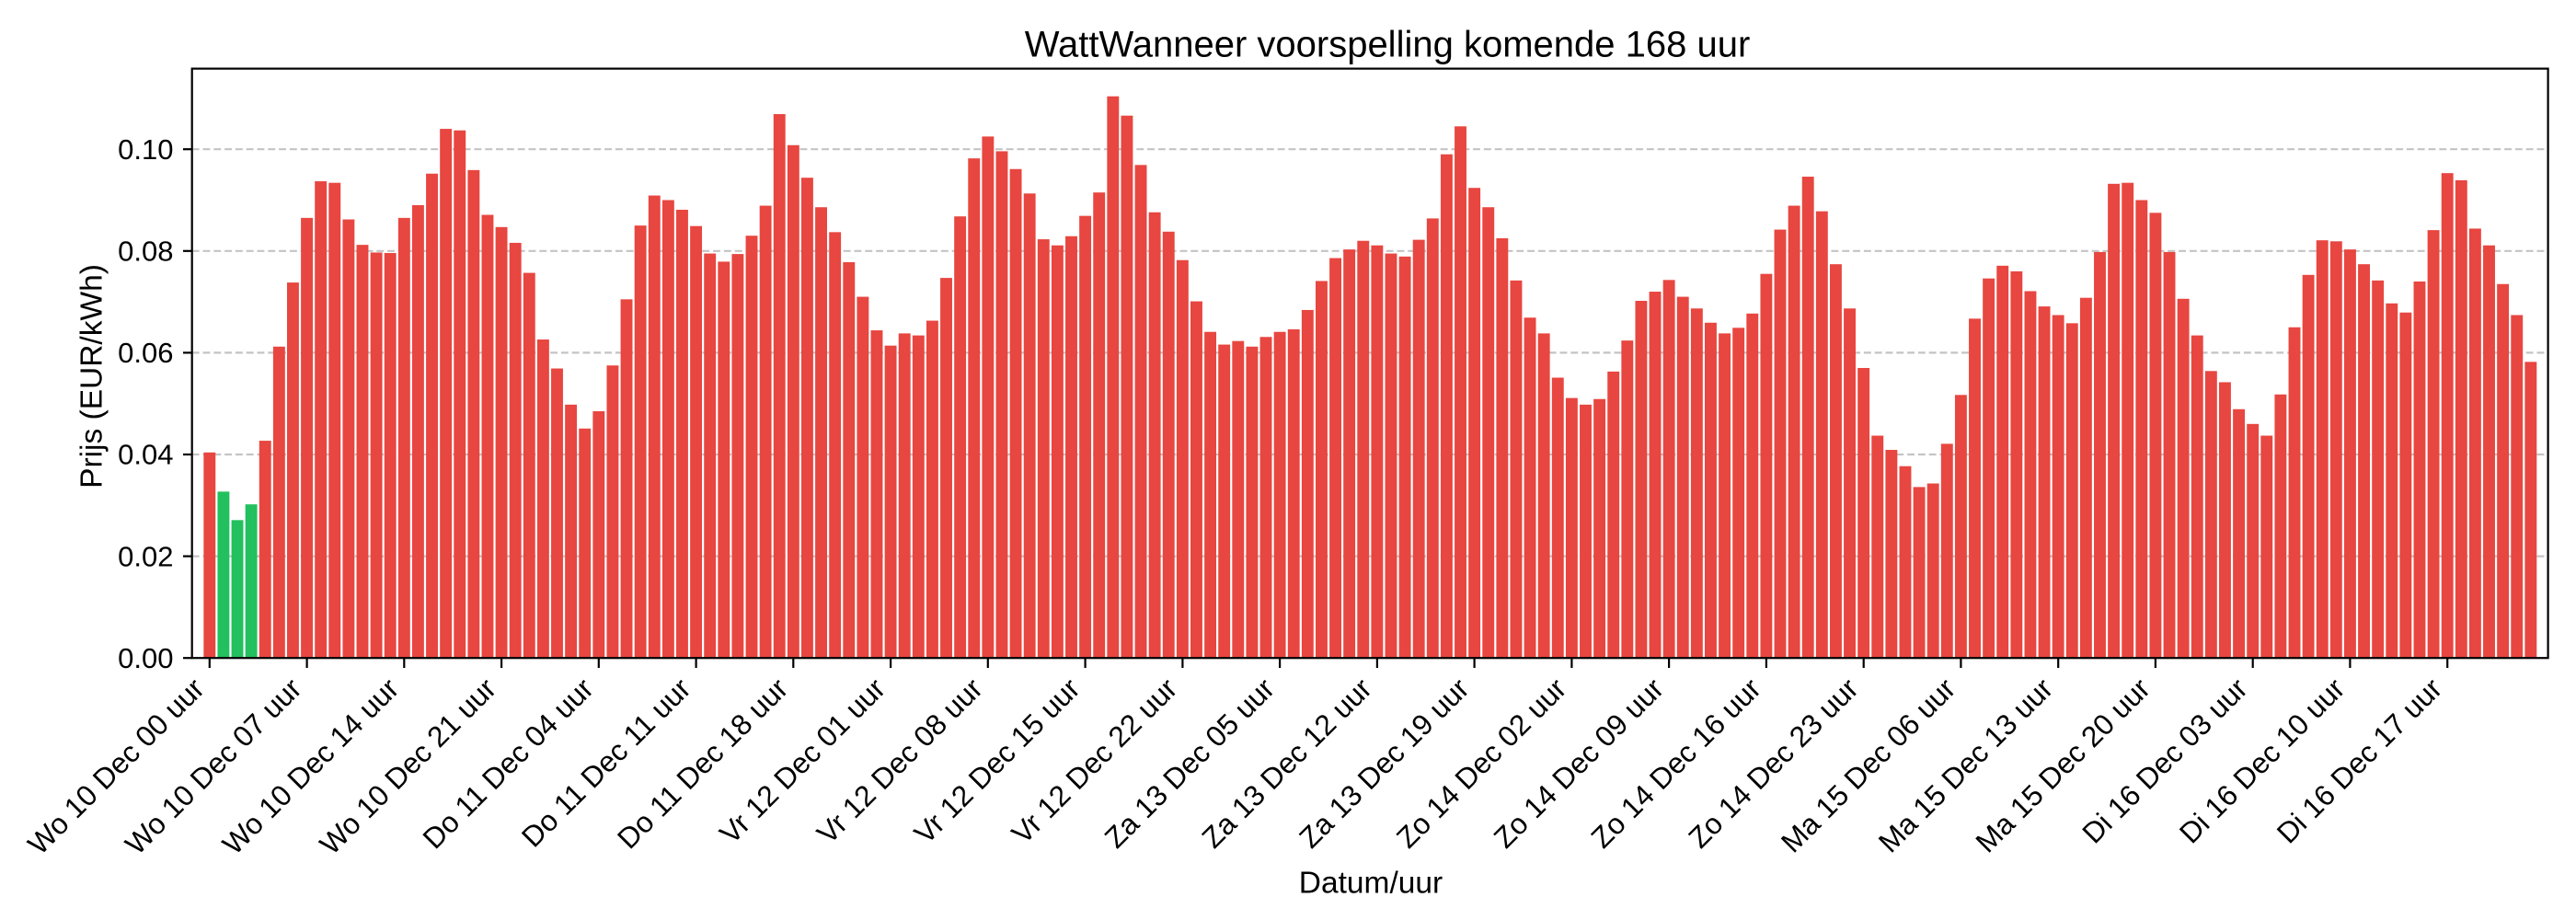 This screenshot has height=920, width=2576. Describe the element at coordinates (145, 353) in the screenshot. I see `svg-text: 0.06` at that location.